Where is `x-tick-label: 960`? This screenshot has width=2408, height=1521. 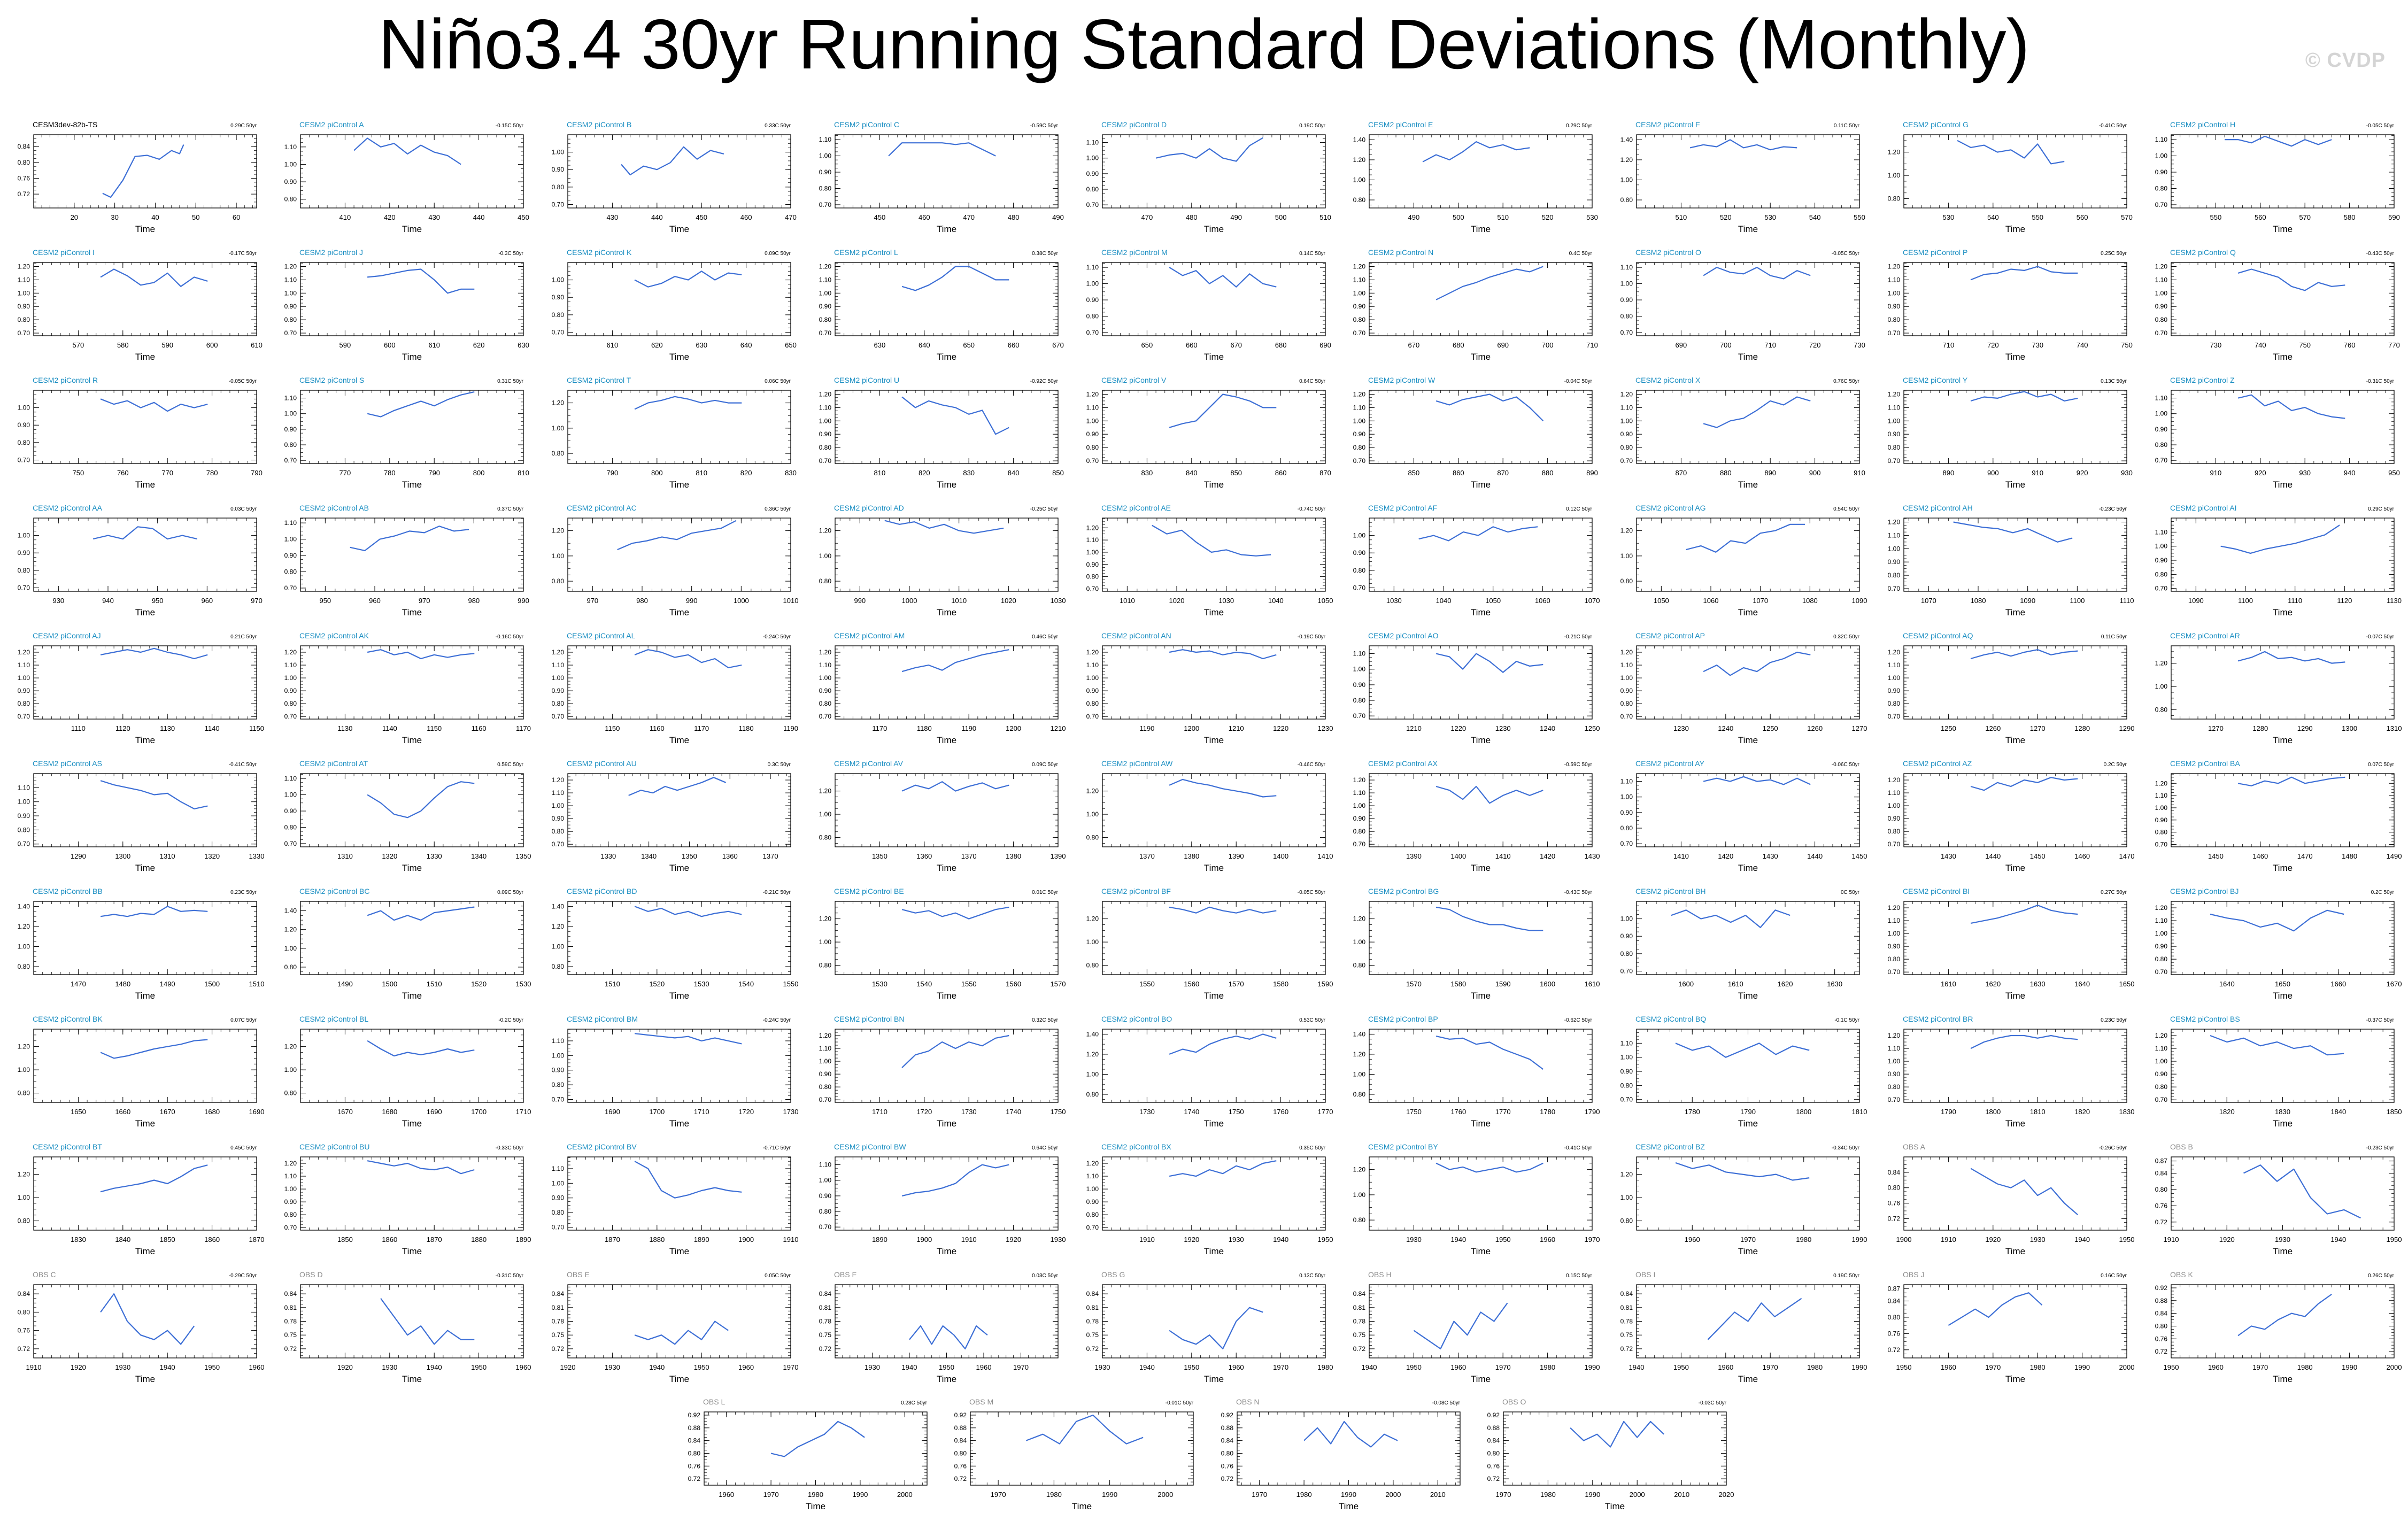
x-tick-label: 960 is located at coordinates (375, 601).